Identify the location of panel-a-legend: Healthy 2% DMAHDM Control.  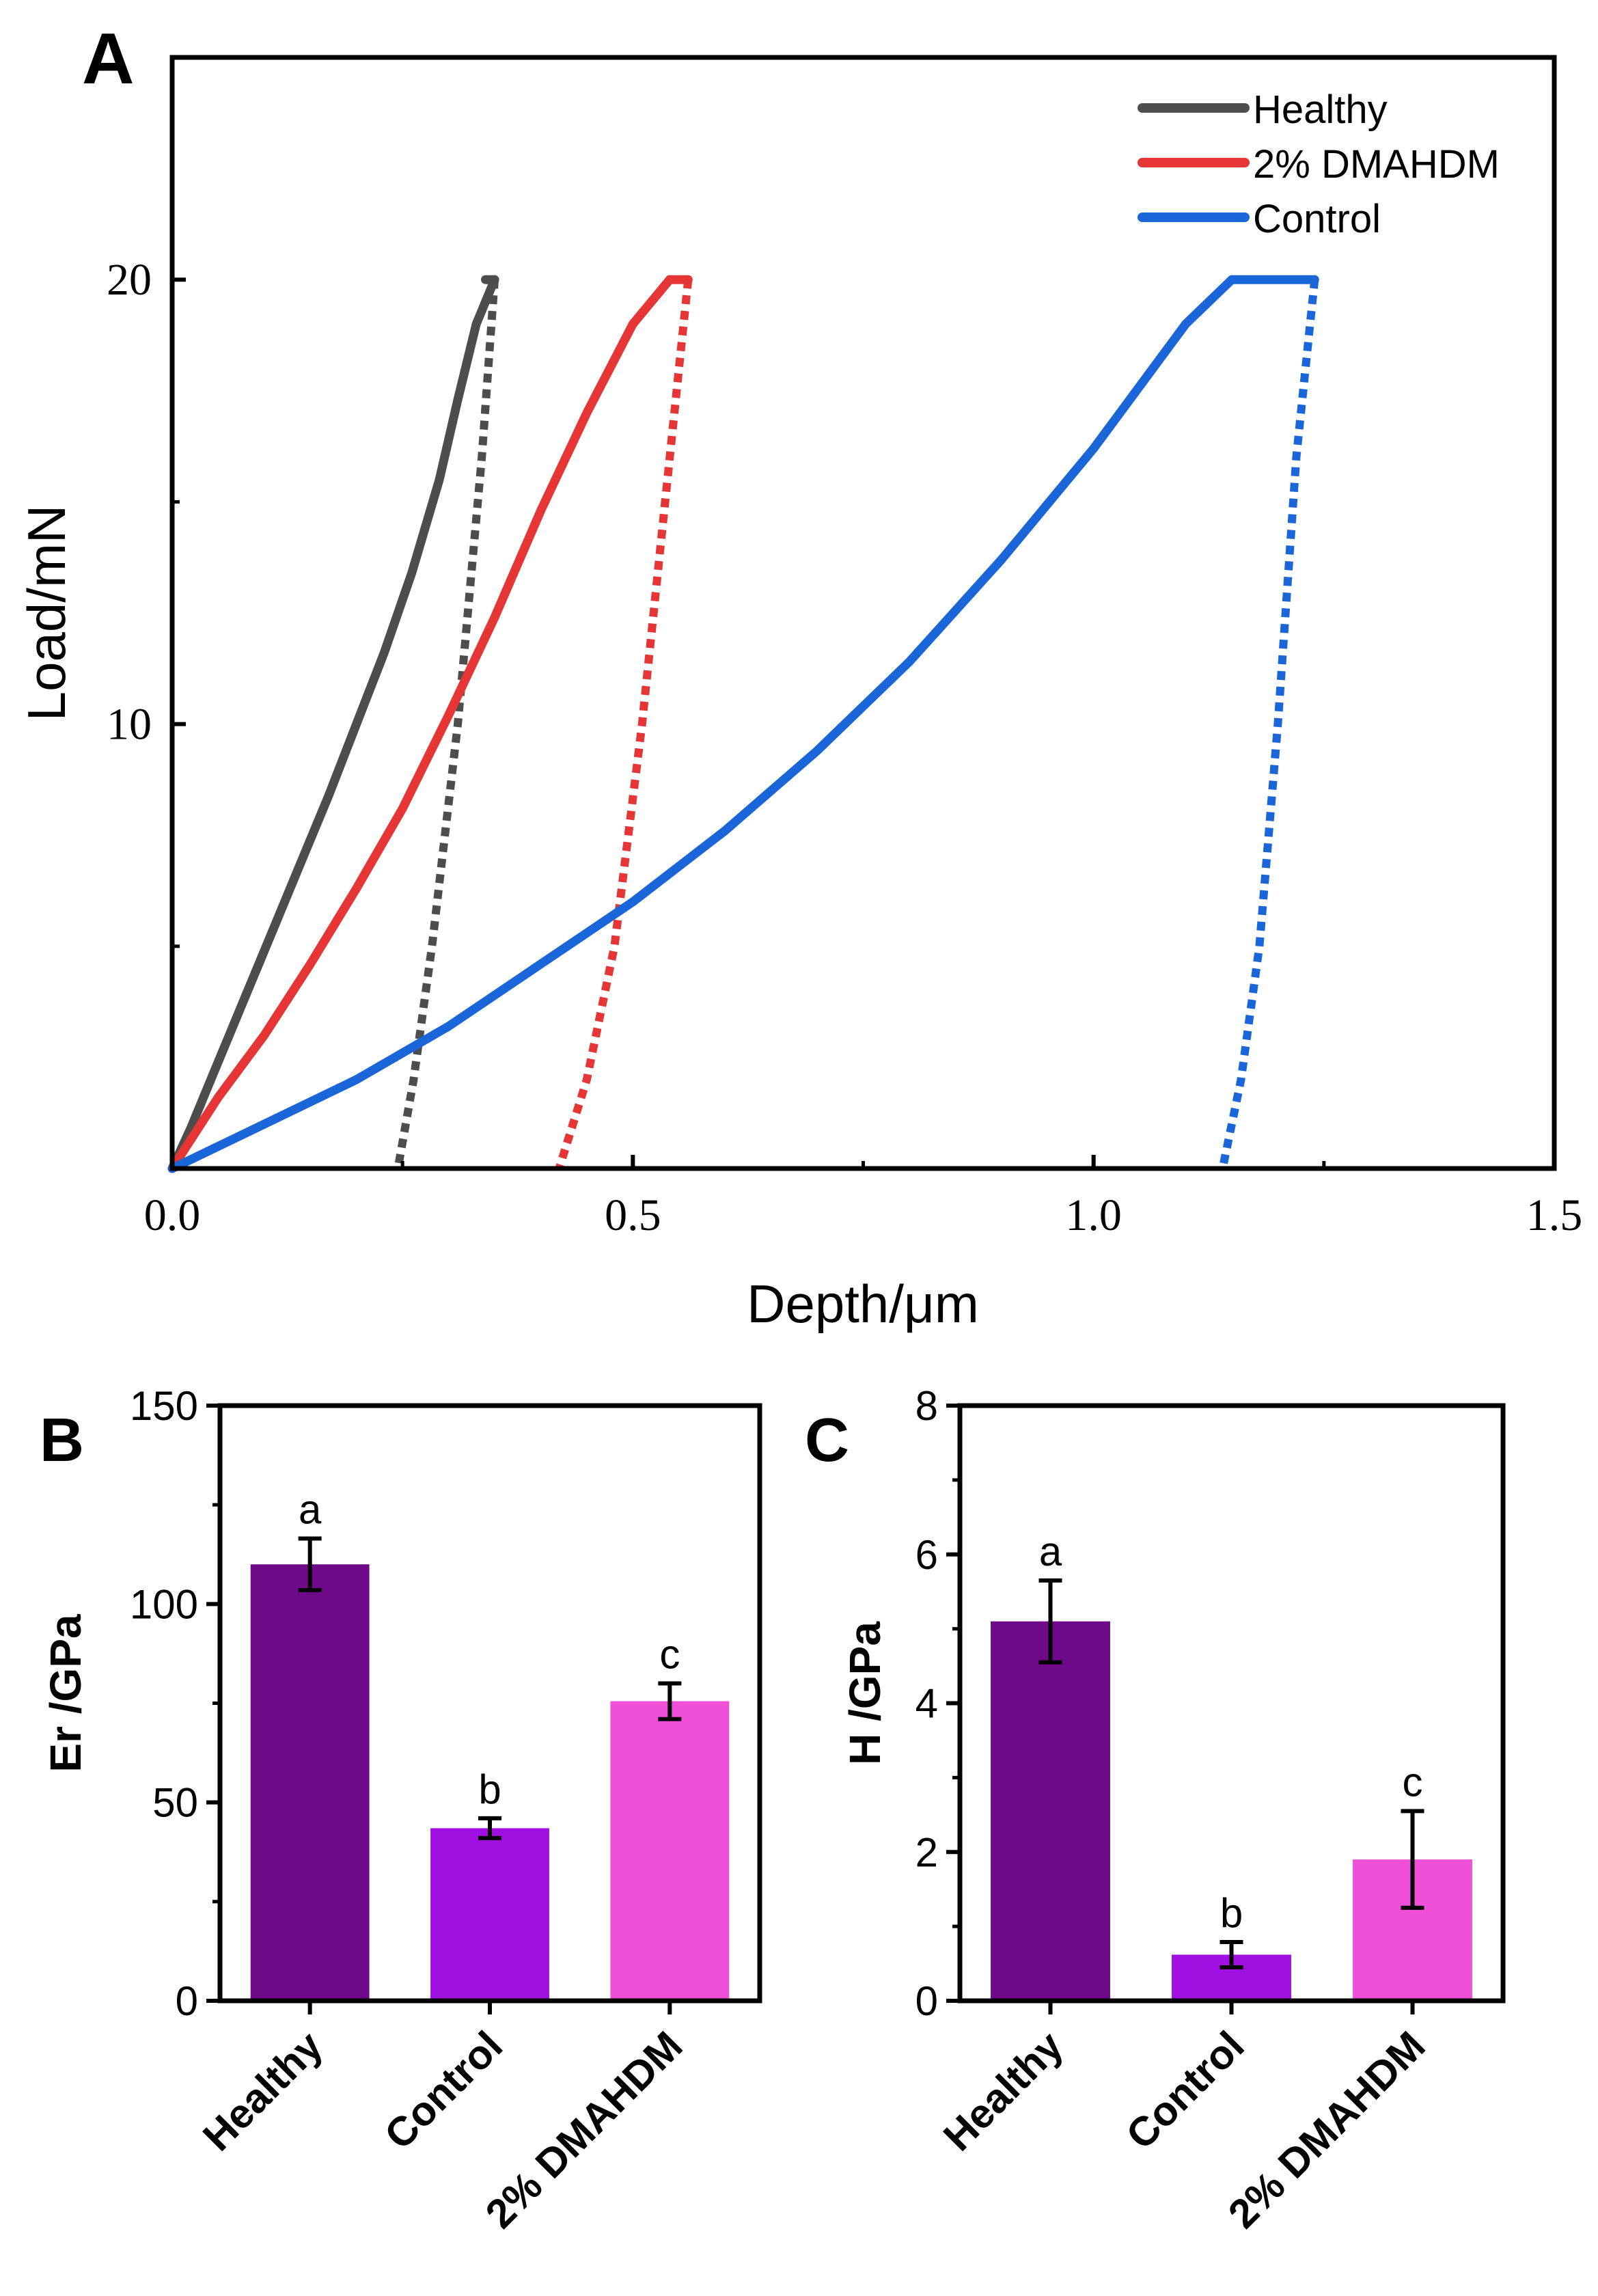
(1319, 164).